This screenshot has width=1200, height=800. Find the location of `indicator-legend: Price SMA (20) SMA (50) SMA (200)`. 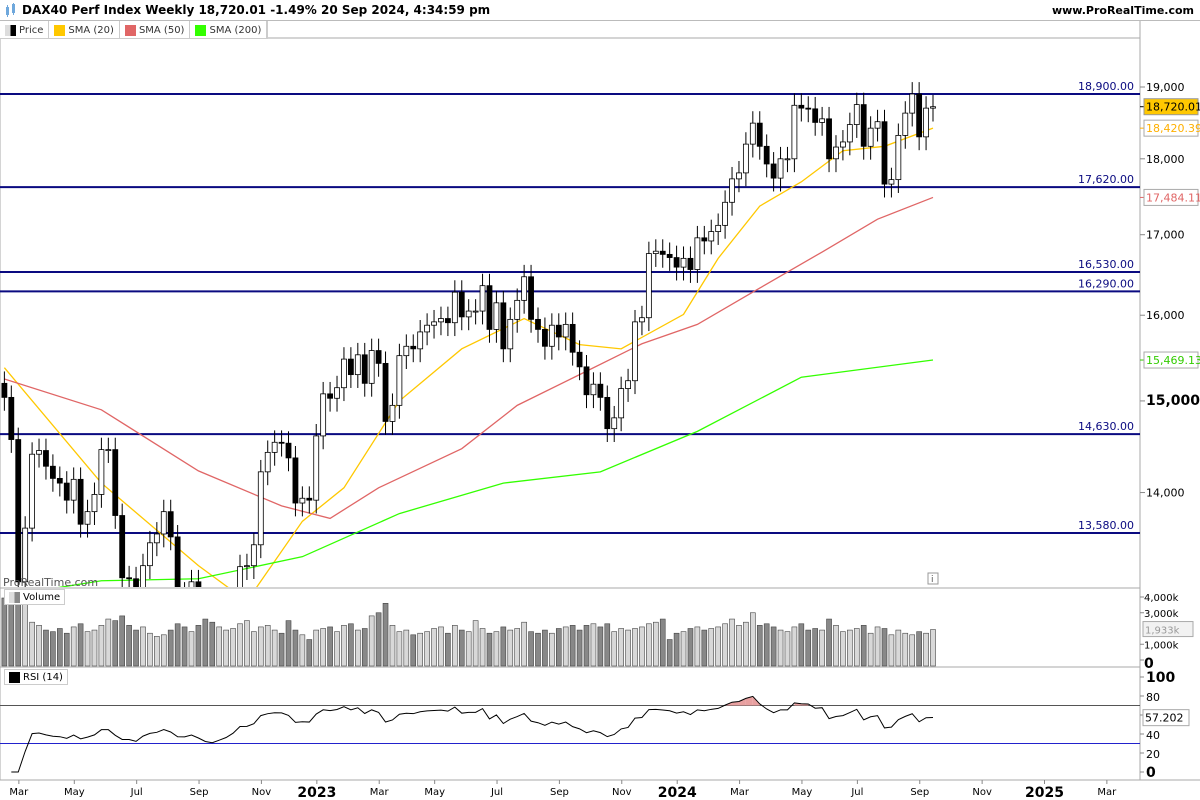

indicator-legend: Price SMA (20) SMA (50) SMA (200) is located at coordinates (134, 30).